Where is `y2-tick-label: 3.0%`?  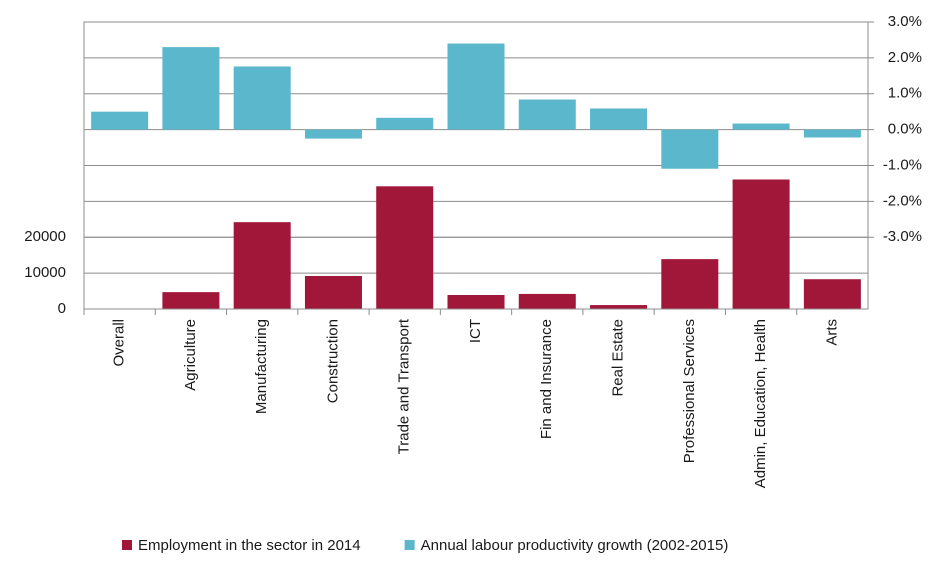
y2-tick-label: 3.0% is located at coordinates (905, 21).